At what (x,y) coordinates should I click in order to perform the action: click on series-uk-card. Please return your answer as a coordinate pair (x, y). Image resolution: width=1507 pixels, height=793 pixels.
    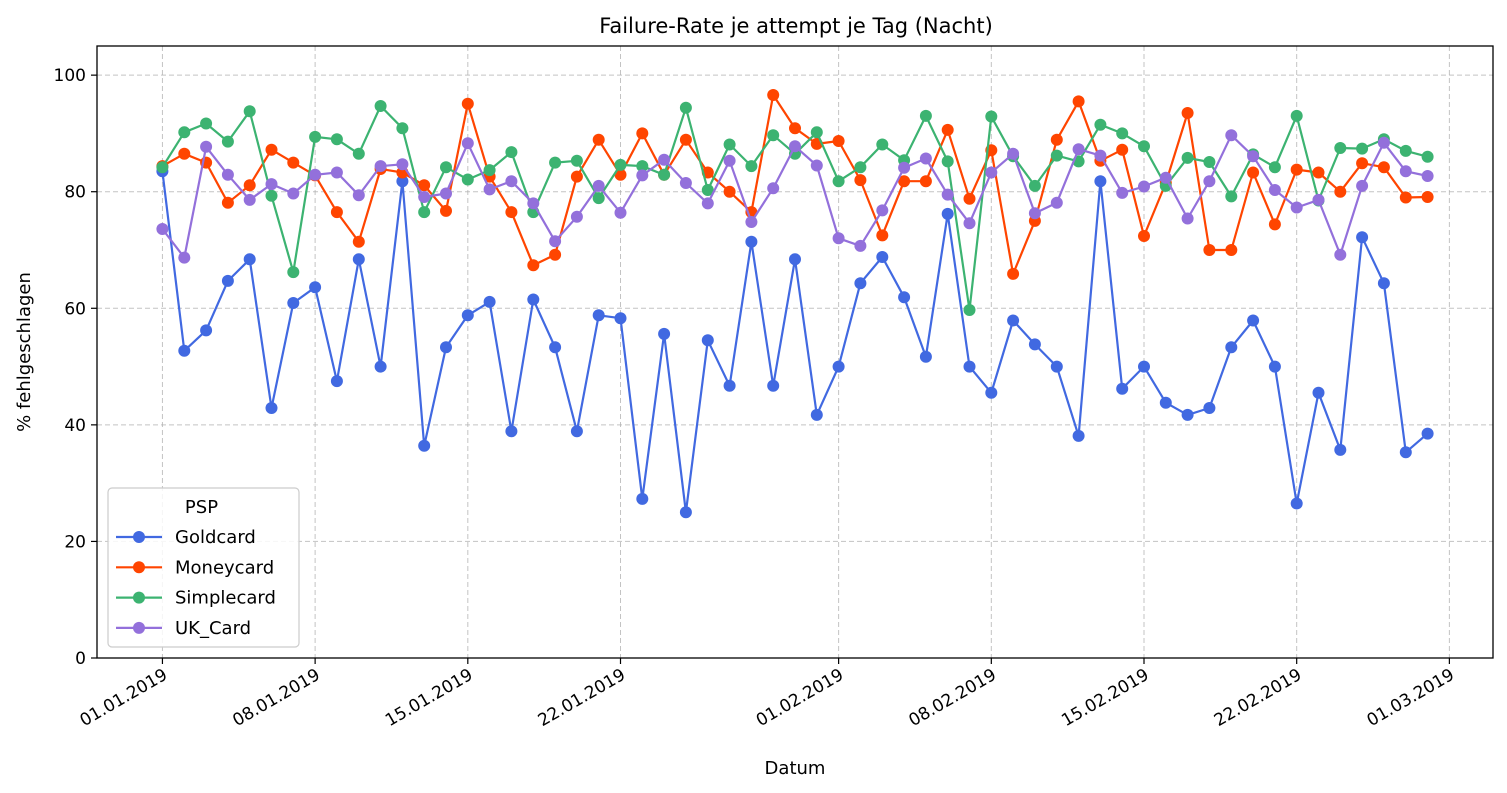
    Looking at the image, I should click on (795, 196).